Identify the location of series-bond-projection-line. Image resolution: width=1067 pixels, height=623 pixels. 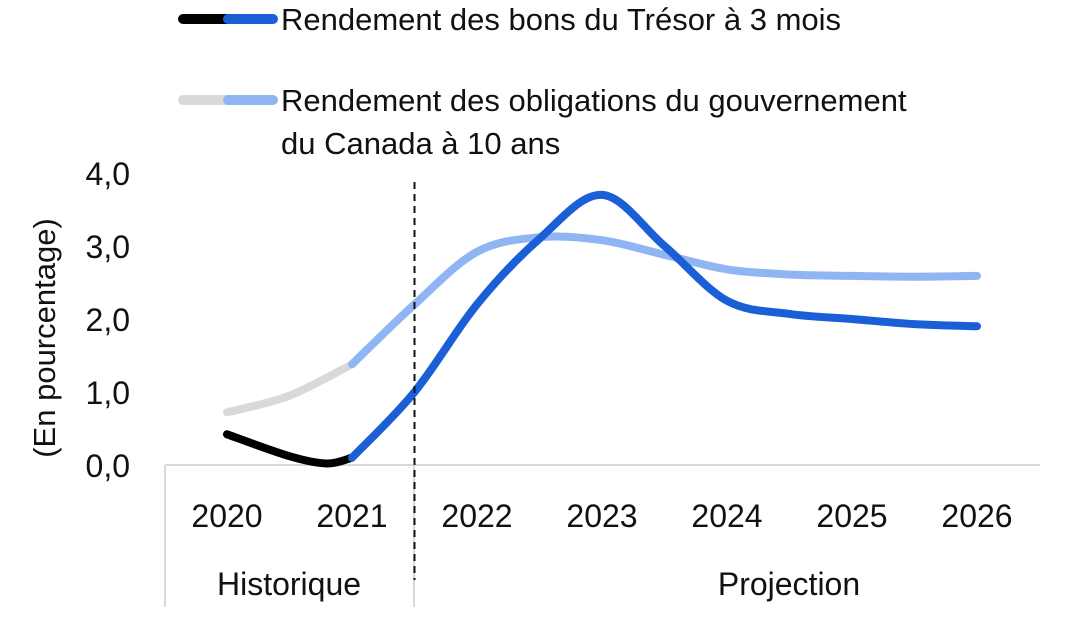
(664, 300).